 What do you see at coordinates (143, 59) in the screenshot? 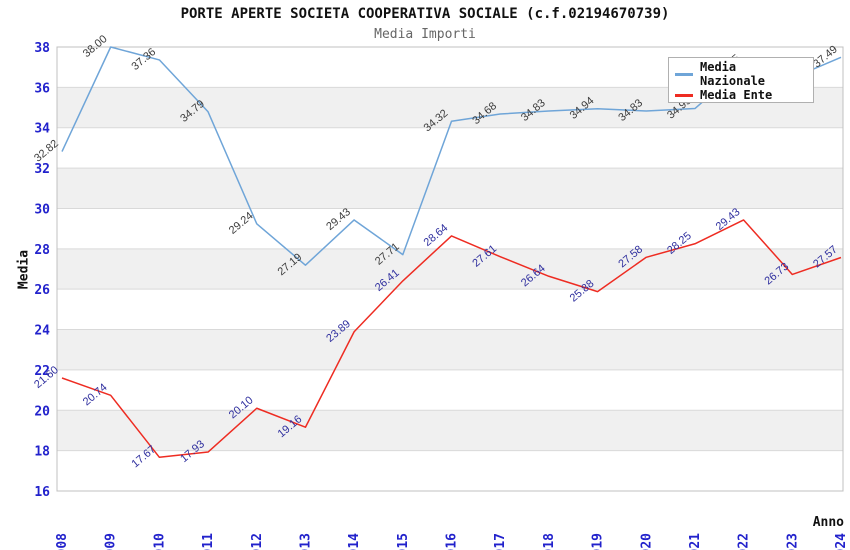
I see `point-label: 37.36` at bounding box center [143, 59].